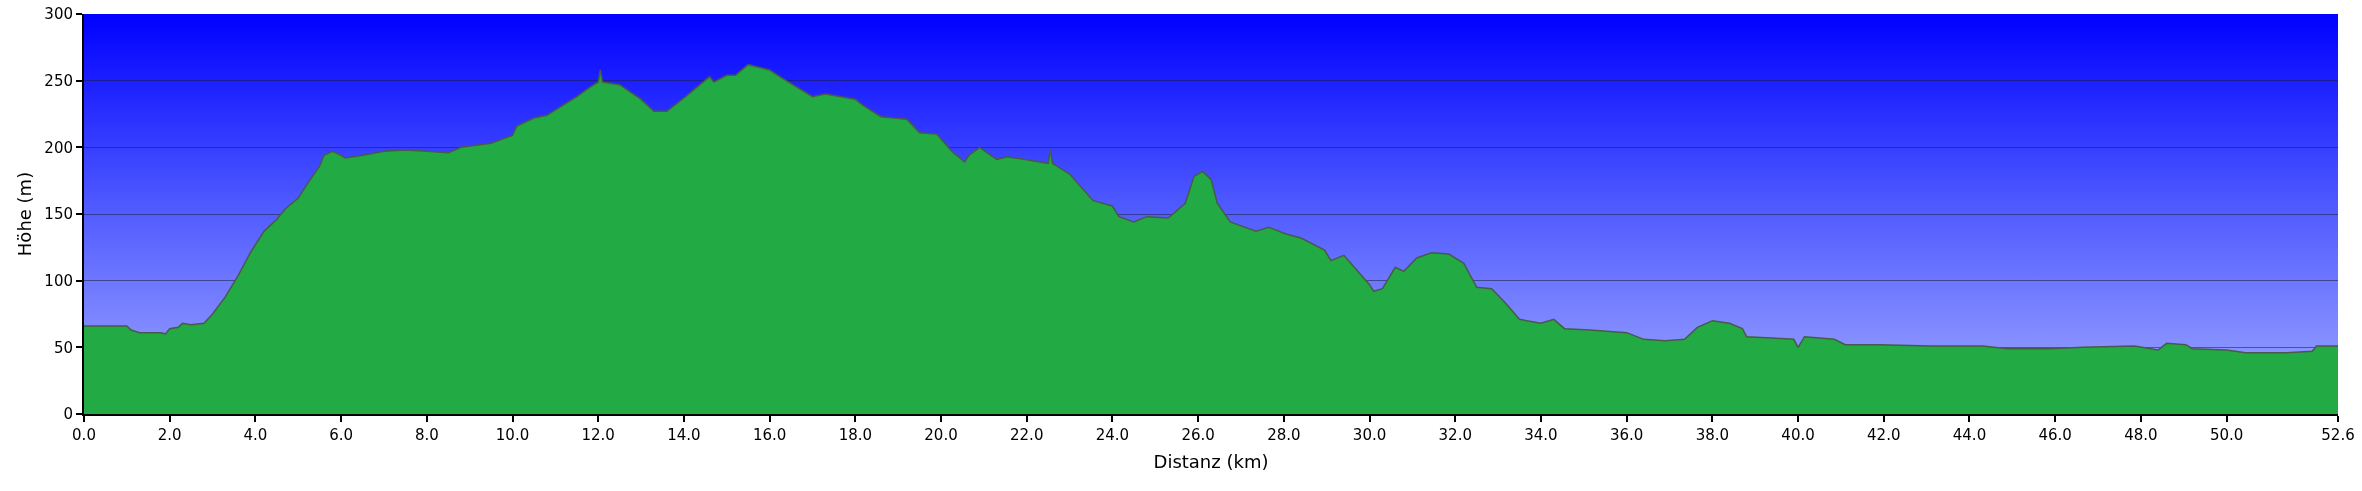 This screenshot has width=2362, height=491. What do you see at coordinates (1541, 435) in the screenshot?
I see `x-tick-label: 34.0` at bounding box center [1541, 435].